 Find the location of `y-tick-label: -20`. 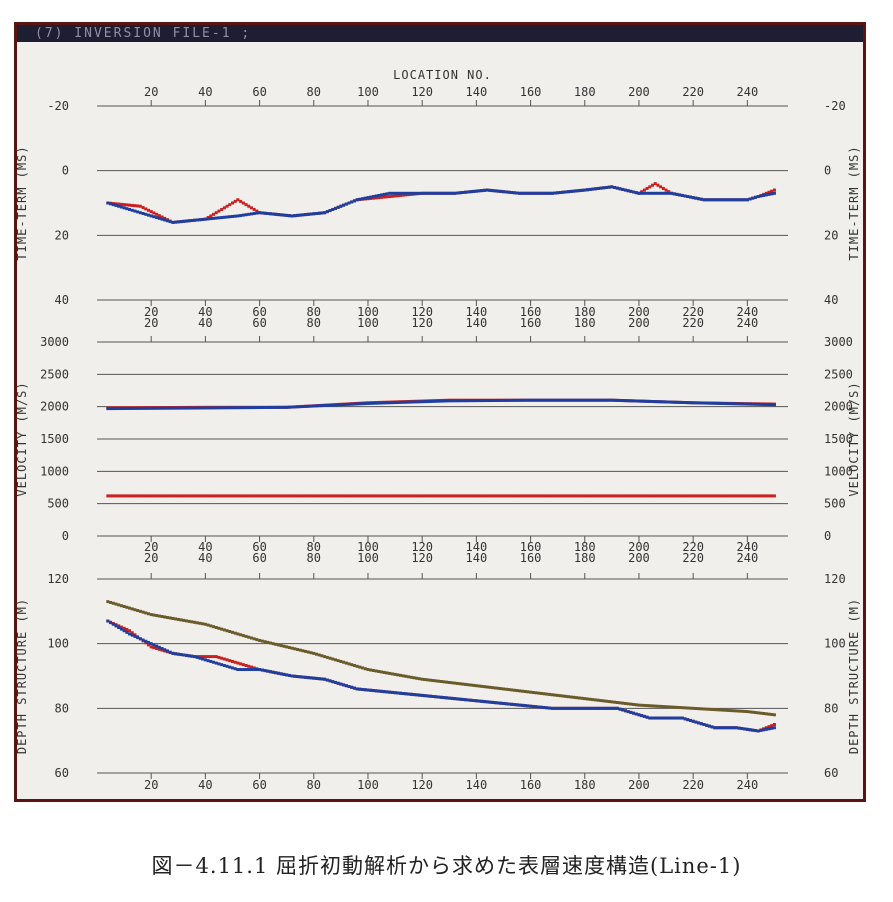

y-tick-label: -20 is located at coordinates (58, 106).